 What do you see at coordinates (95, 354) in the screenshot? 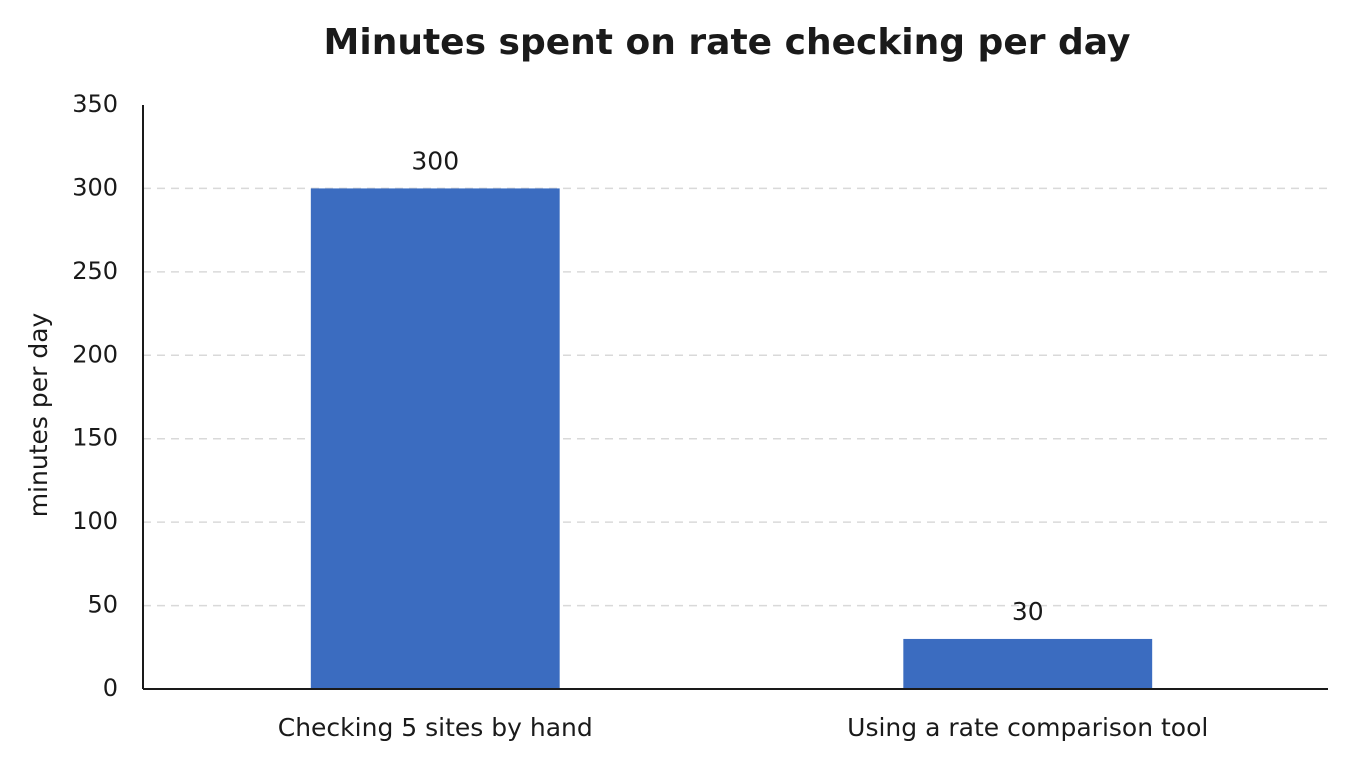
I see `y-tick-label: 200` at bounding box center [95, 354].